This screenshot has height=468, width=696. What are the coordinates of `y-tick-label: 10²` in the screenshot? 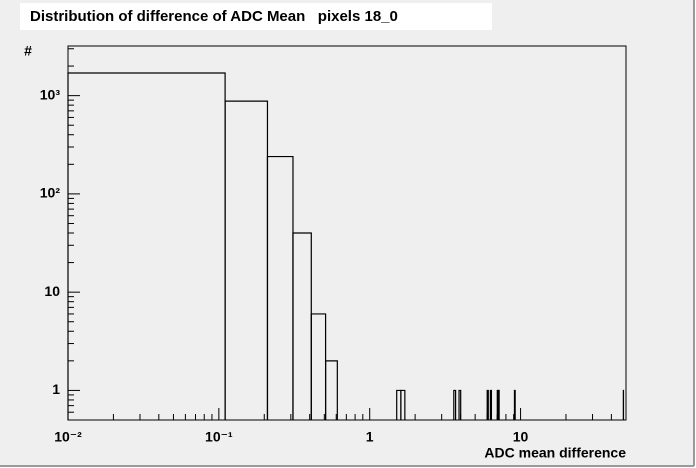 It's located at (50, 193).